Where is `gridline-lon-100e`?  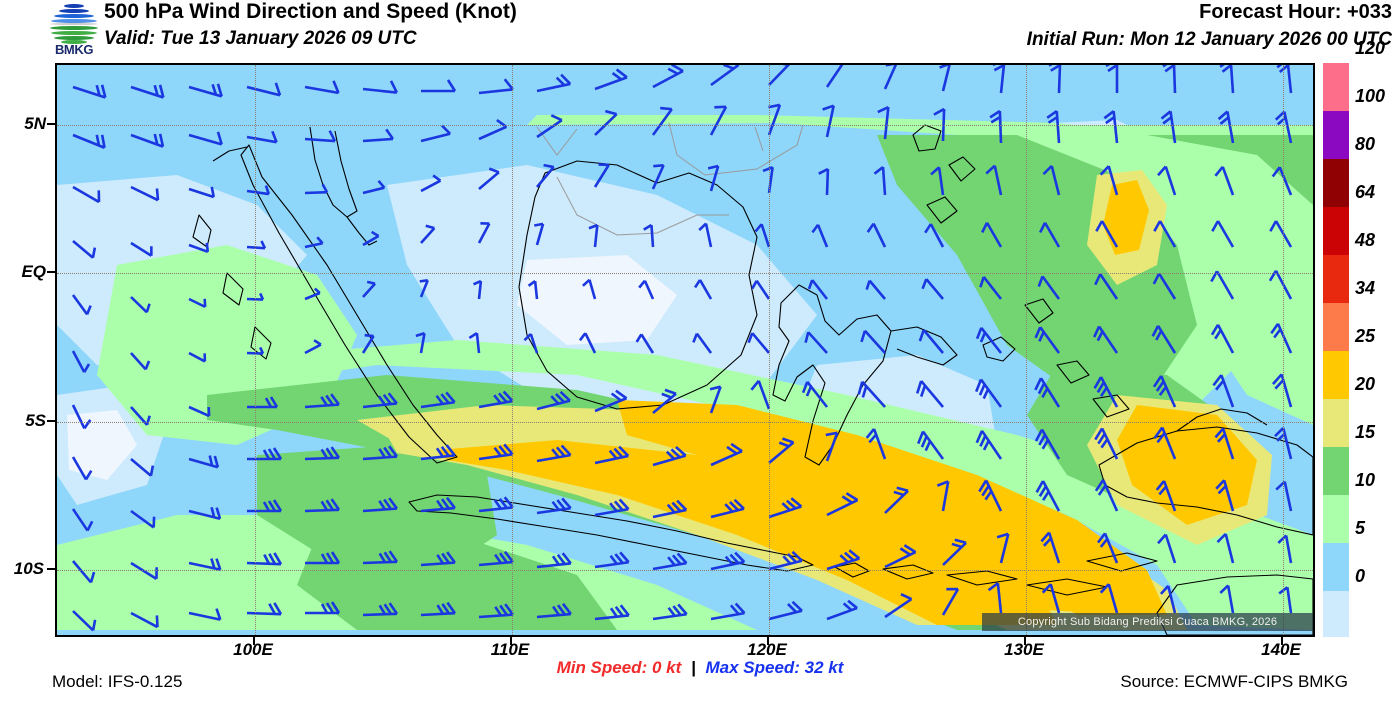 gridline-lon-100e is located at coordinates (255, 350).